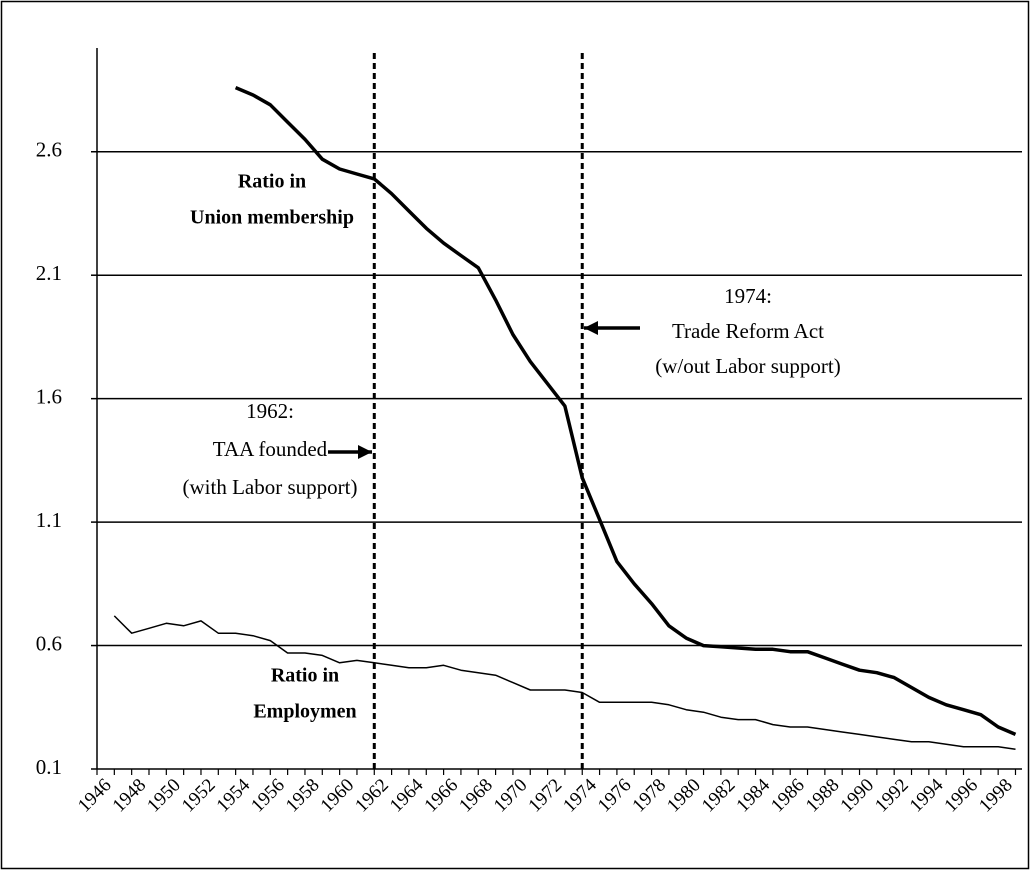  What do you see at coordinates (49, 273) in the screenshot?
I see `y-tick-label: 2.1` at bounding box center [49, 273].